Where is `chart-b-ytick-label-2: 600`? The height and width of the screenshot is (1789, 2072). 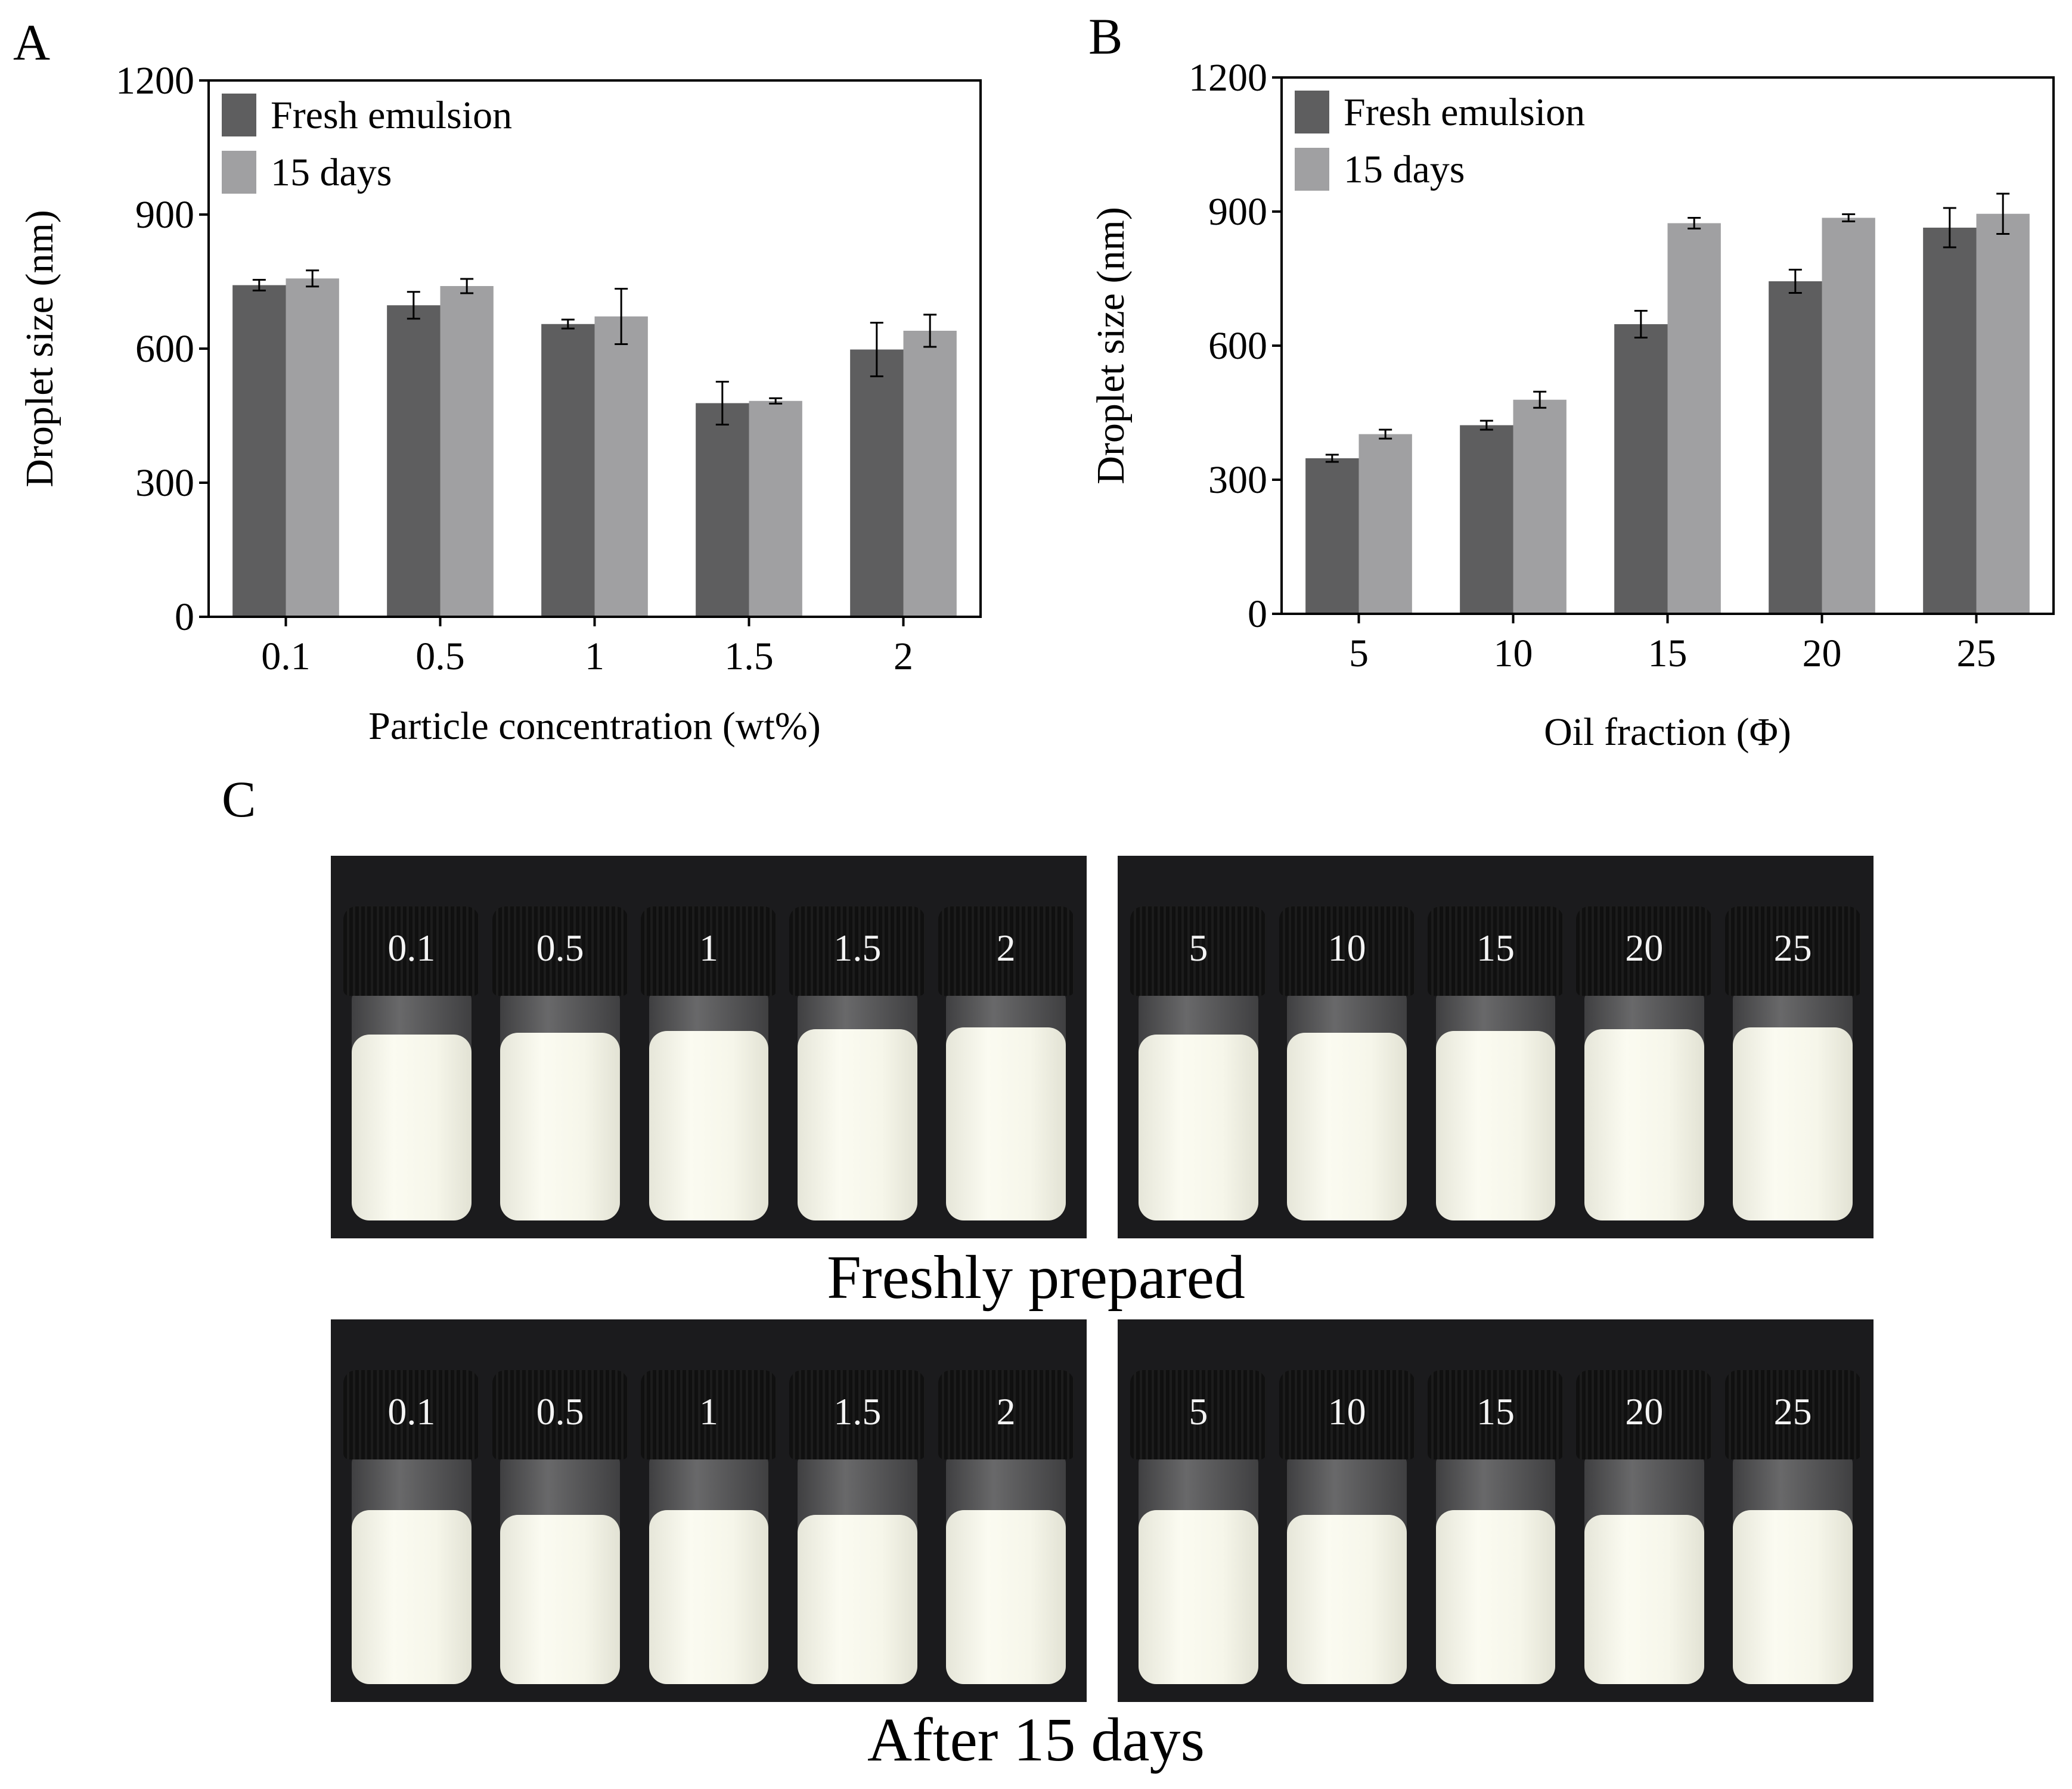 chart-b-ytick-label-2: 600 is located at coordinates (1237, 346).